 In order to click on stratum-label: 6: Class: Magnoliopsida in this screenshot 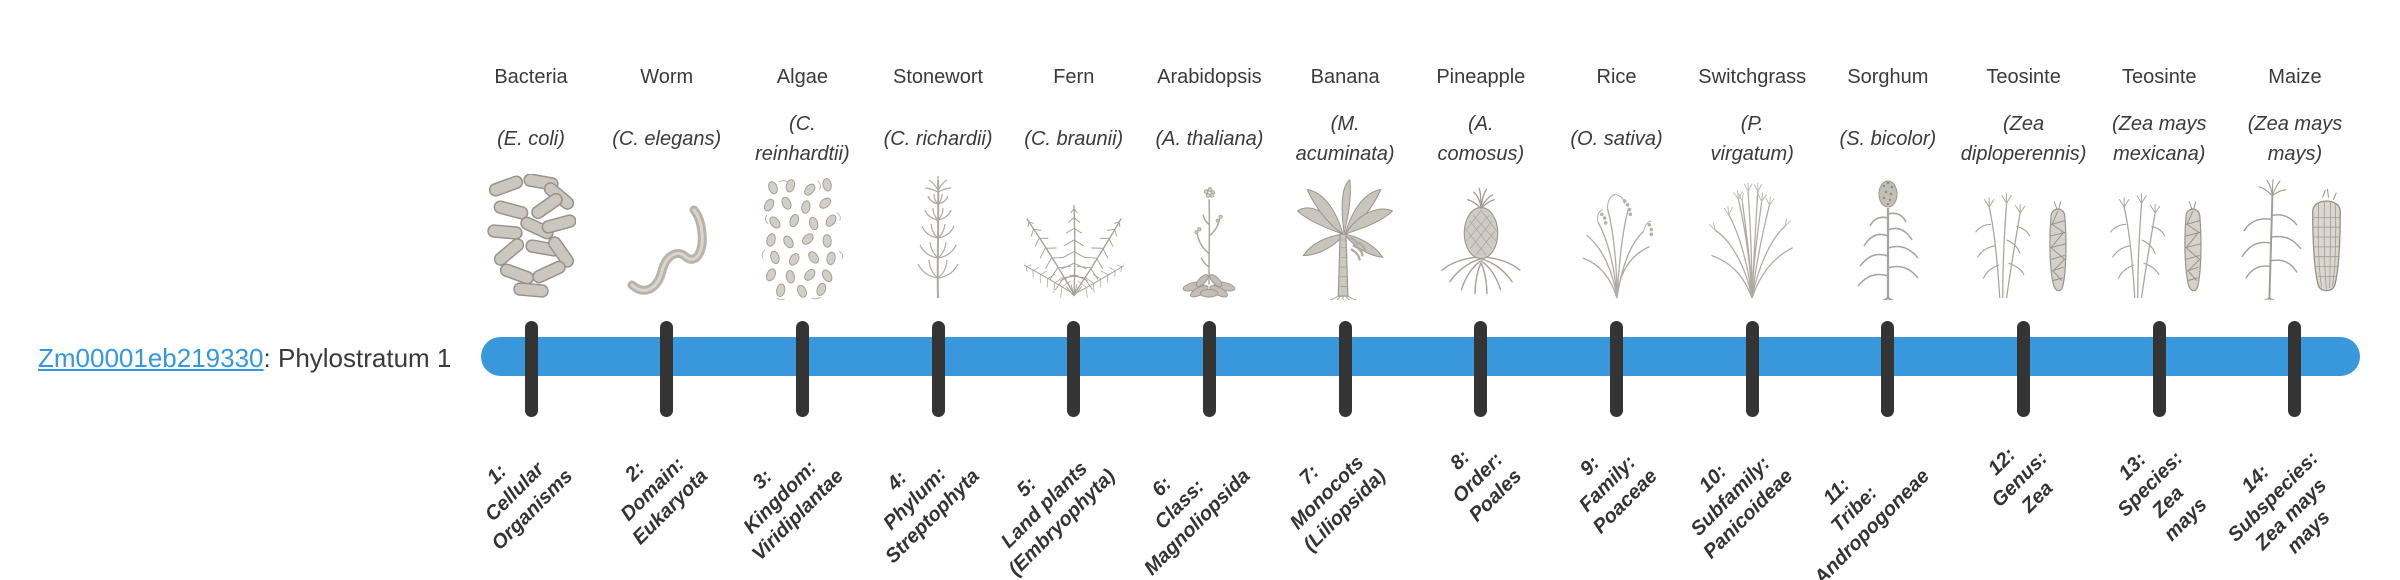, I will do `click(1198, 522)`.